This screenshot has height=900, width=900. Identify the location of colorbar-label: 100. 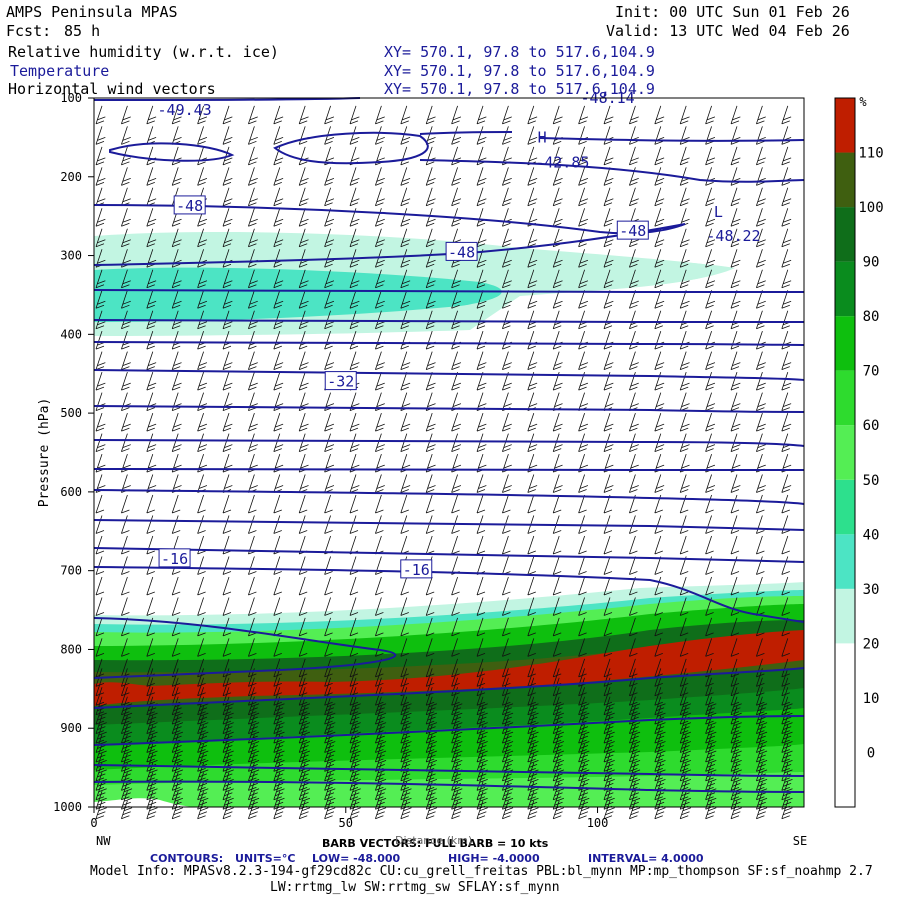
(870, 208).